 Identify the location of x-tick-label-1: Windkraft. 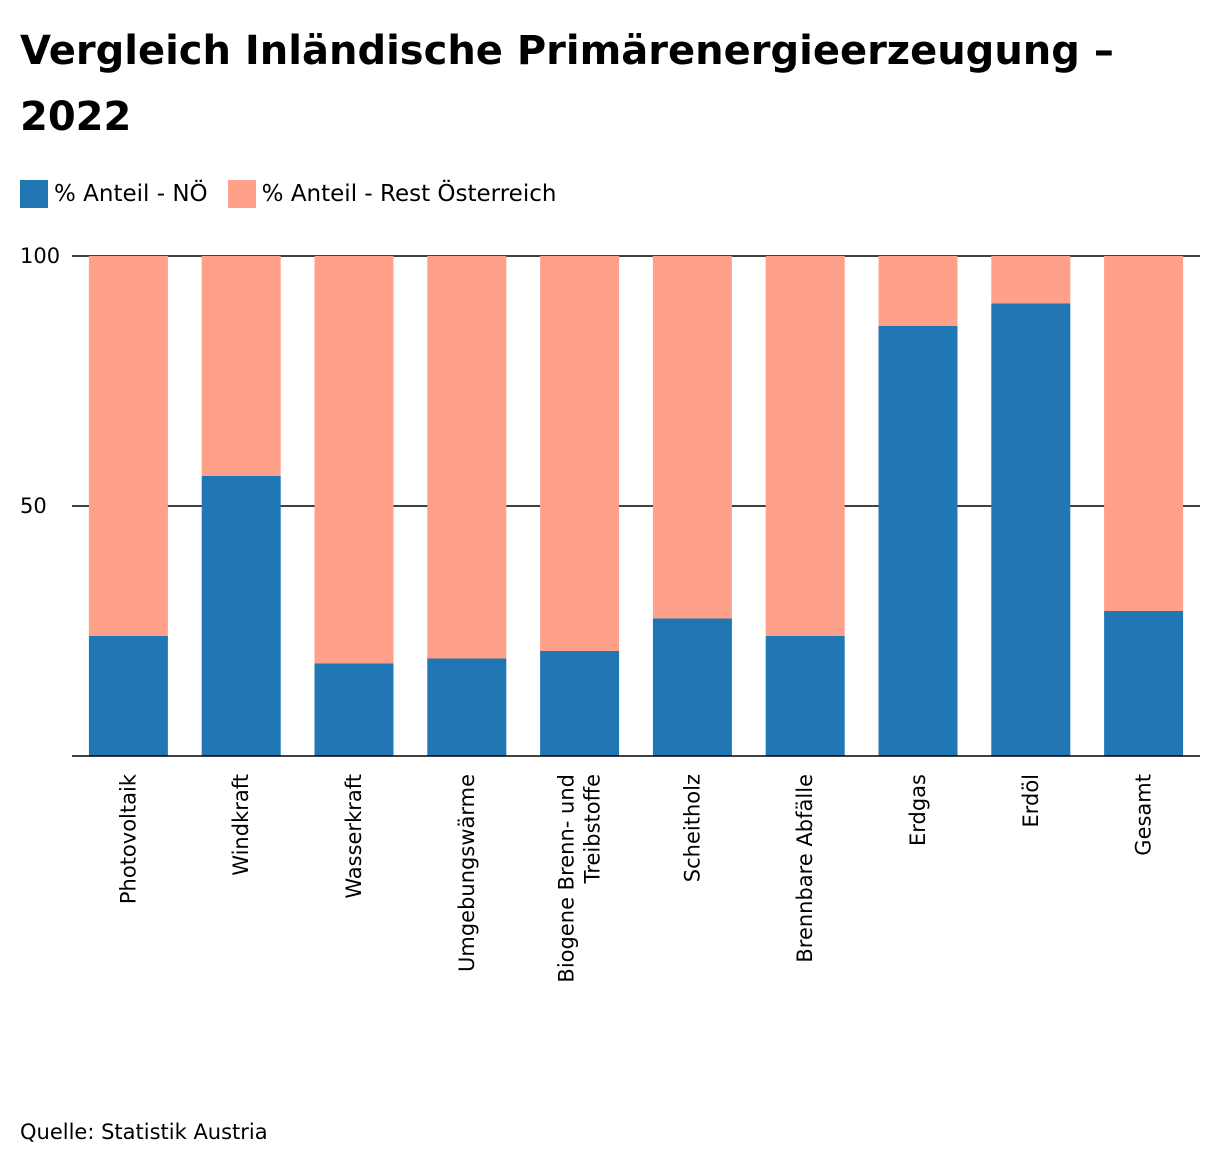
(241, 825).